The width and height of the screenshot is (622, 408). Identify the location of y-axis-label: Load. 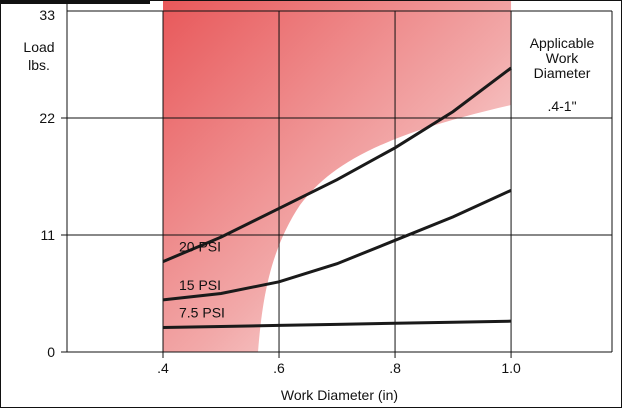
(38, 47).